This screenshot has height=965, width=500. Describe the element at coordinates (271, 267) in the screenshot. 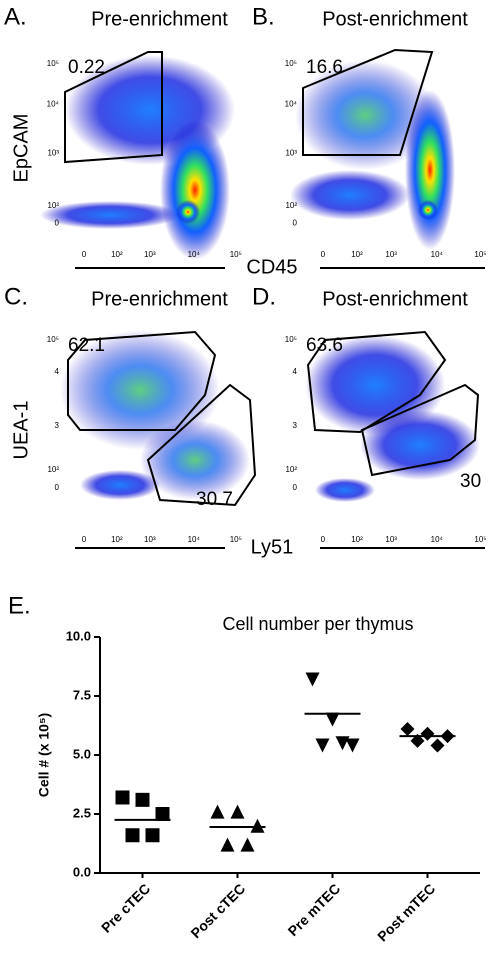

I see `x-axis-label: CD45` at that location.